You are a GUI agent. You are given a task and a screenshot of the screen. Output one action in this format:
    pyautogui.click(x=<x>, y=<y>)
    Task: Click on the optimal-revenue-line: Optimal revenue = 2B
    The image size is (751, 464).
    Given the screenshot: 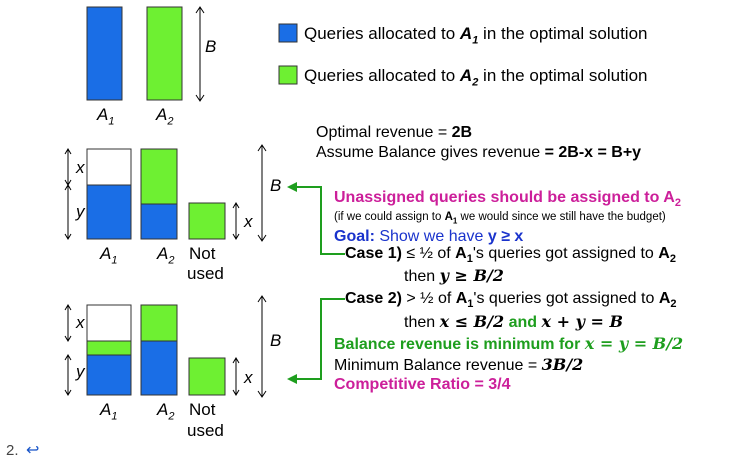 What is the action you would take?
    pyautogui.click(x=394, y=132)
    